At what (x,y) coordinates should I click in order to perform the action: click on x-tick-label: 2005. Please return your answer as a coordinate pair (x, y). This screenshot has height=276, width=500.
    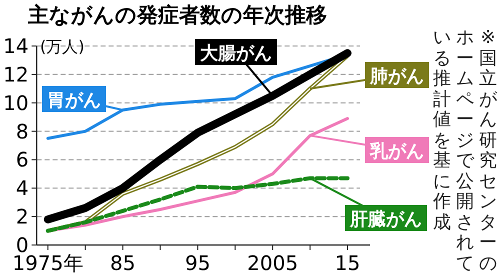
    Looking at the image, I should click on (272, 263).